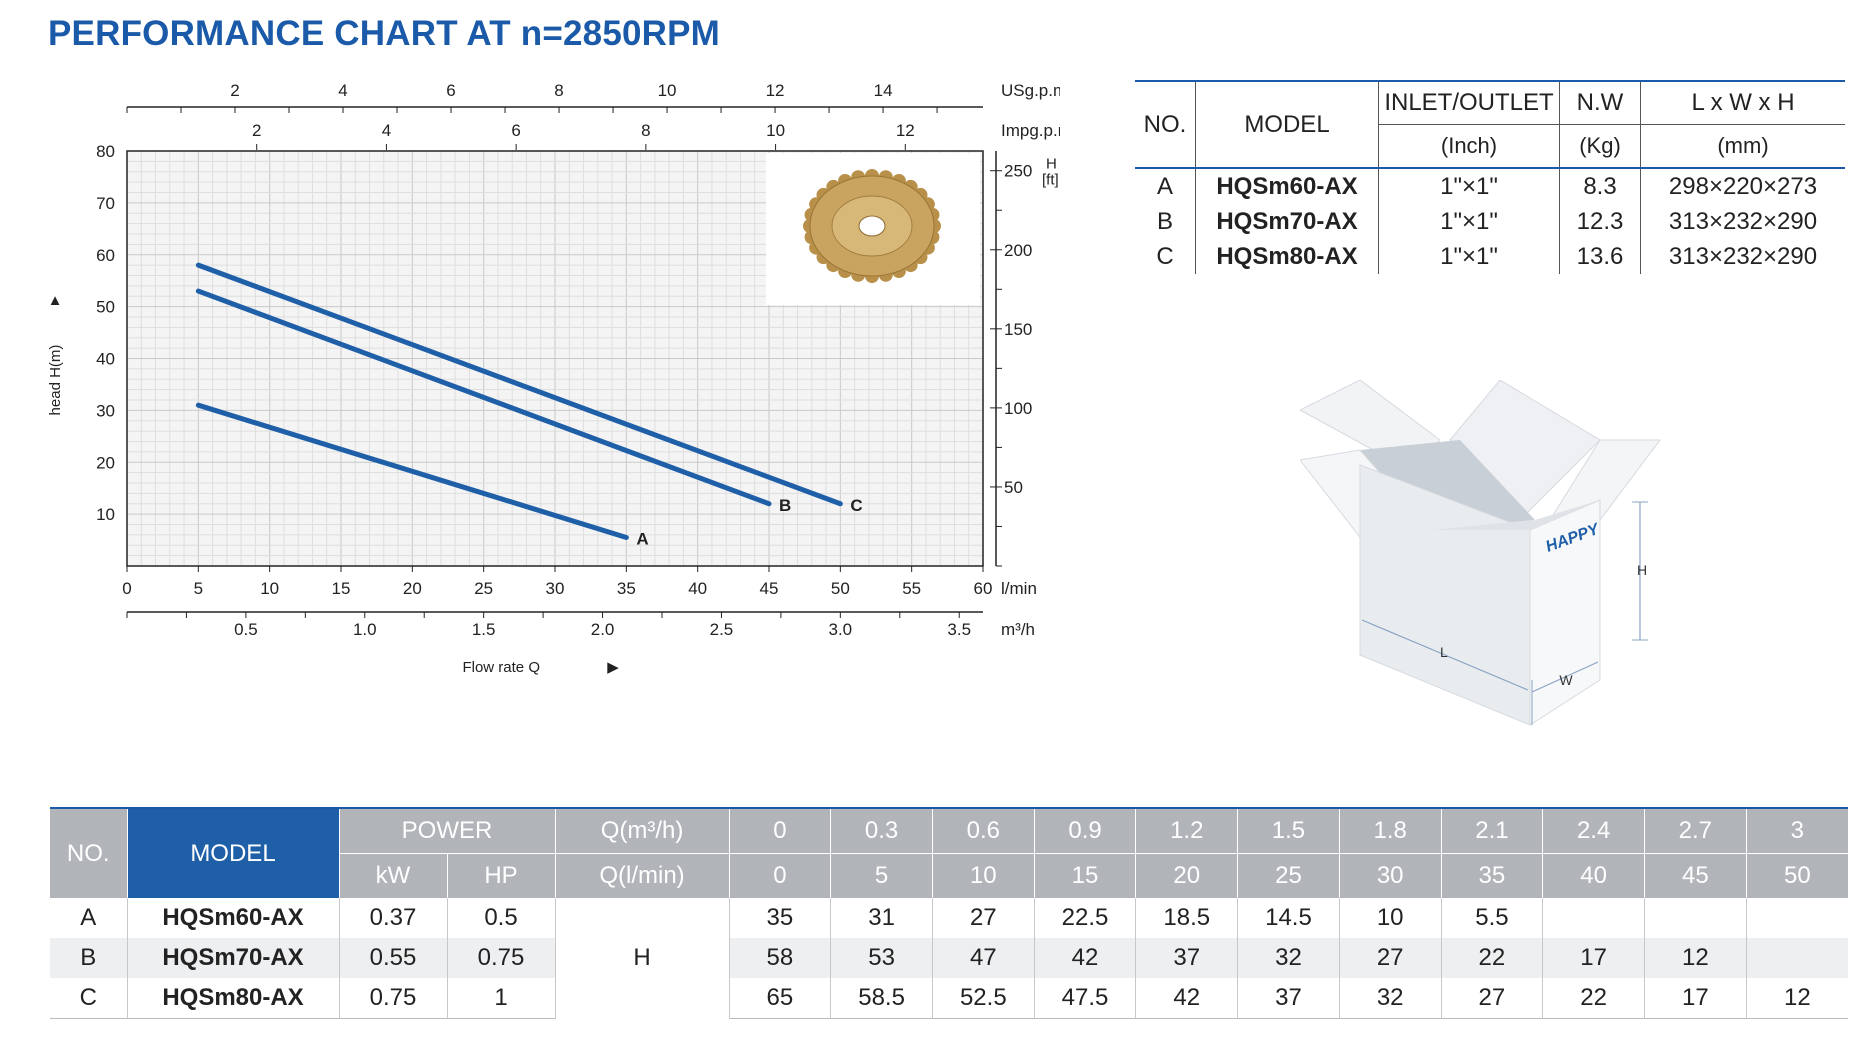  Describe the element at coordinates (881, 830) in the screenshot. I see `perf-q-m3h-cell: 0.3` at that location.